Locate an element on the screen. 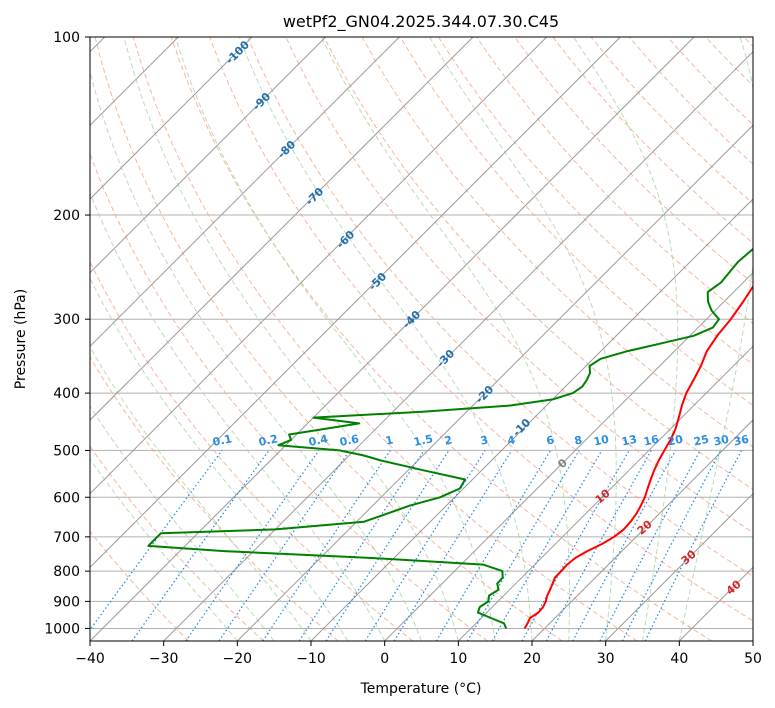 The image size is (775, 708). y-tick-label: 400 is located at coordinates (66, 394).